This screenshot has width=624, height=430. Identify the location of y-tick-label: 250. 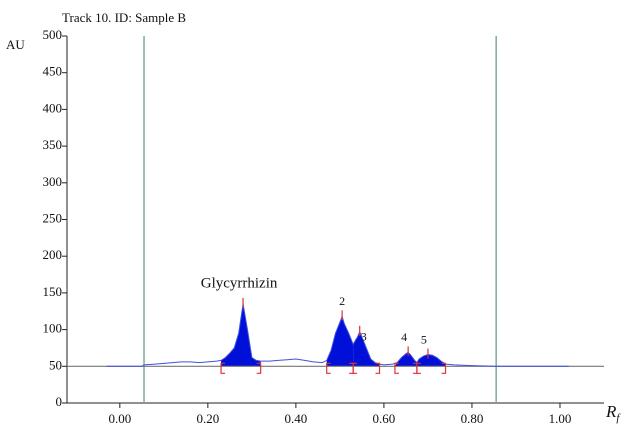
(53, 217).